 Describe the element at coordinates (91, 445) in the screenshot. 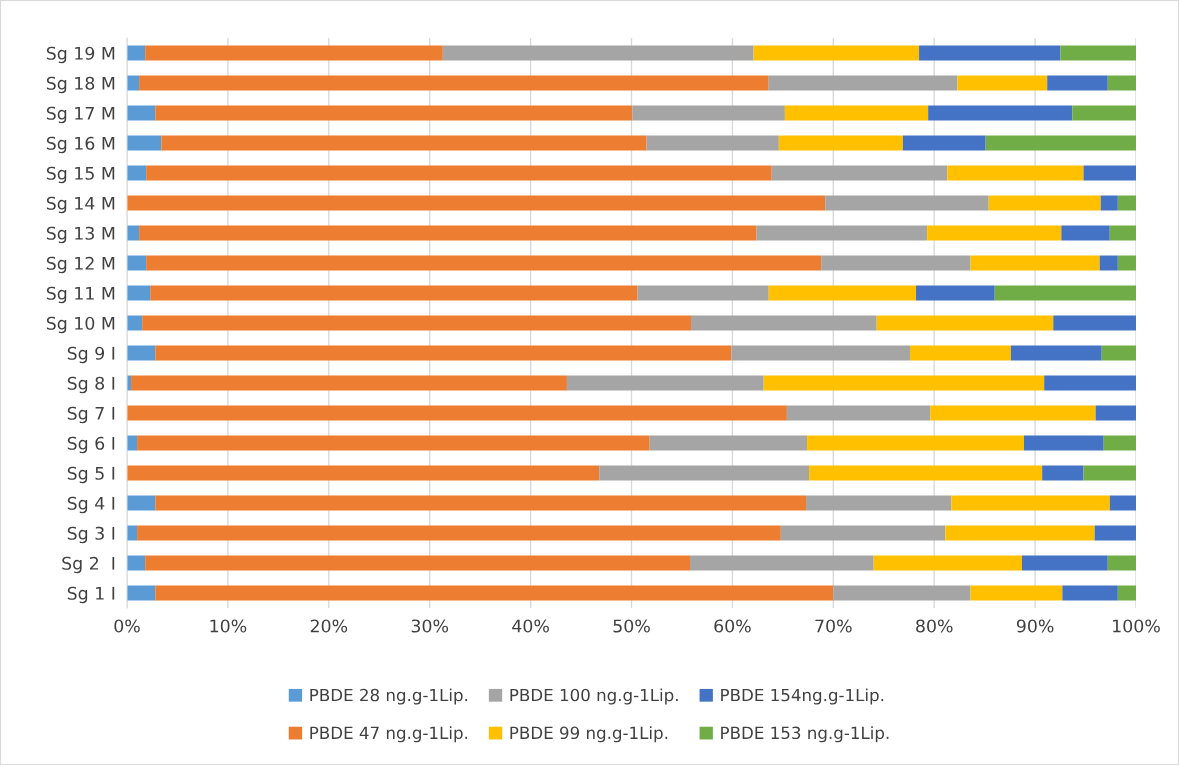

I see `y-tick-label: Sg 6 I` at that location.